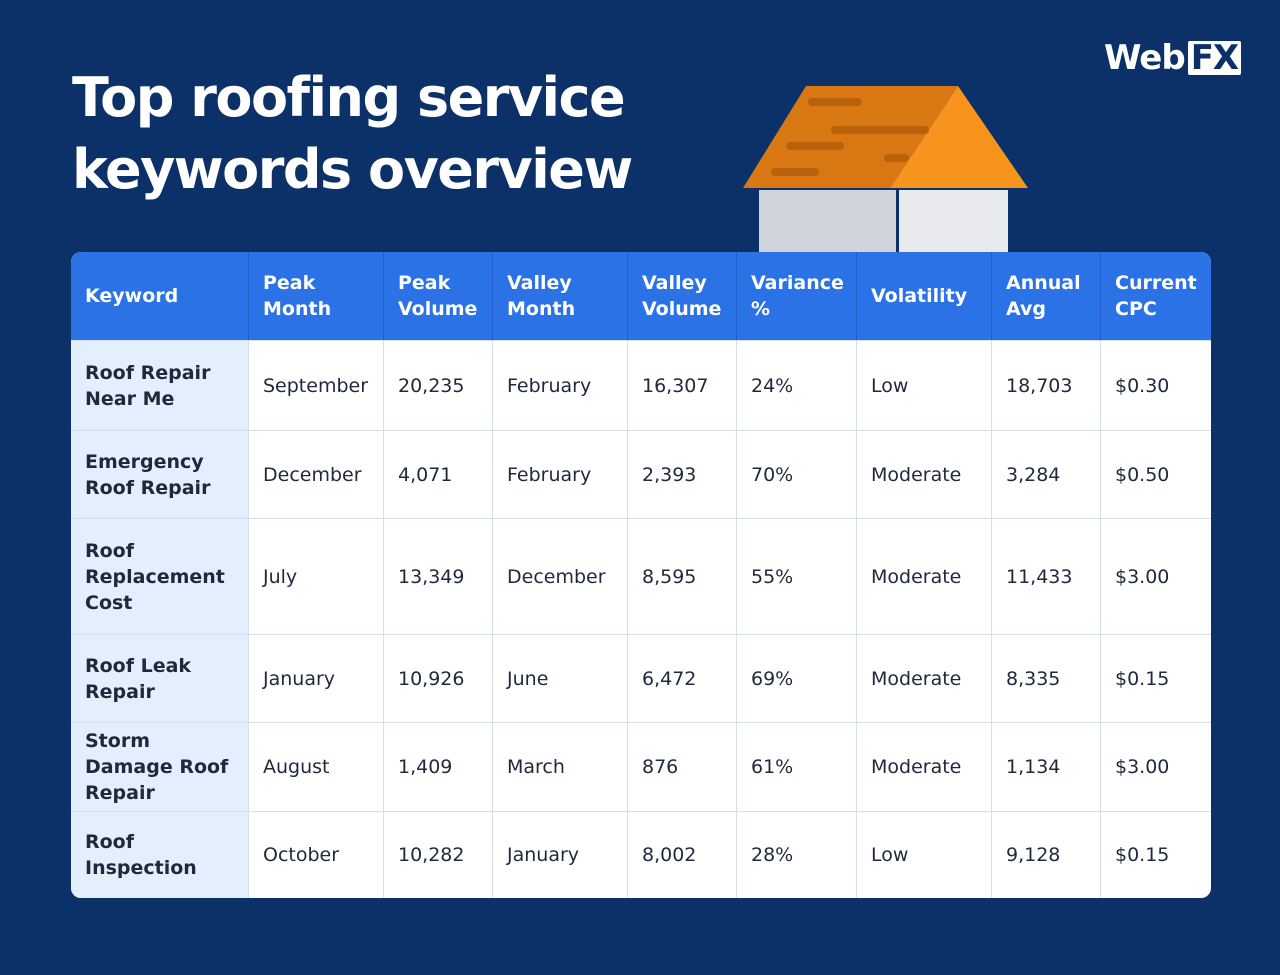 This screenshot has height=975, width=1280. What do you see at coordinates (316, 576) in the screenshot?
I see `table-cell: July` at bounding box center [316, 576].